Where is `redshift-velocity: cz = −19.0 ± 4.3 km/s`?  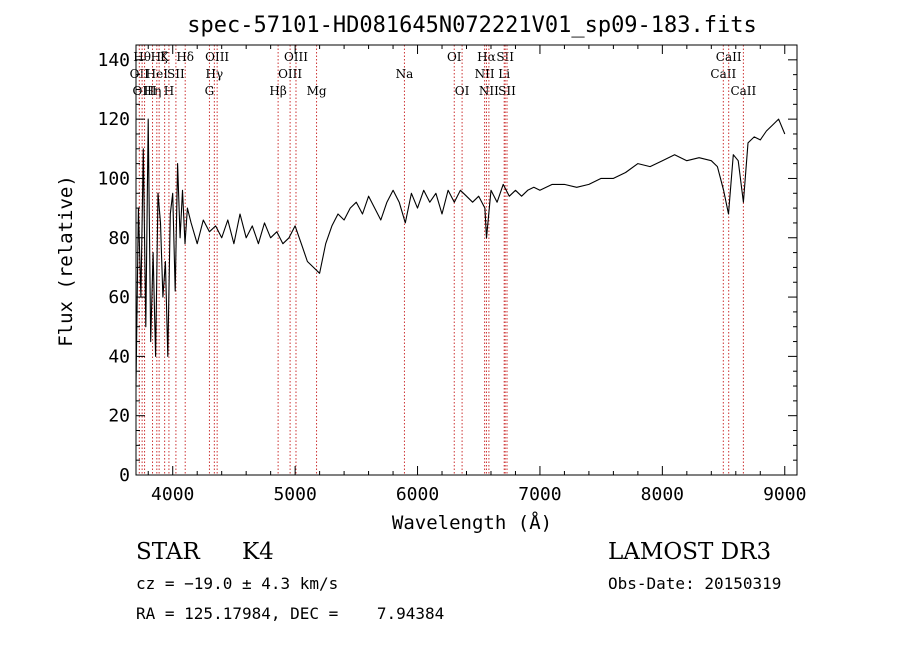
redshift-velocity: cz = −19.0 ± 4.3 km/s is located at coordinates (237, 583).